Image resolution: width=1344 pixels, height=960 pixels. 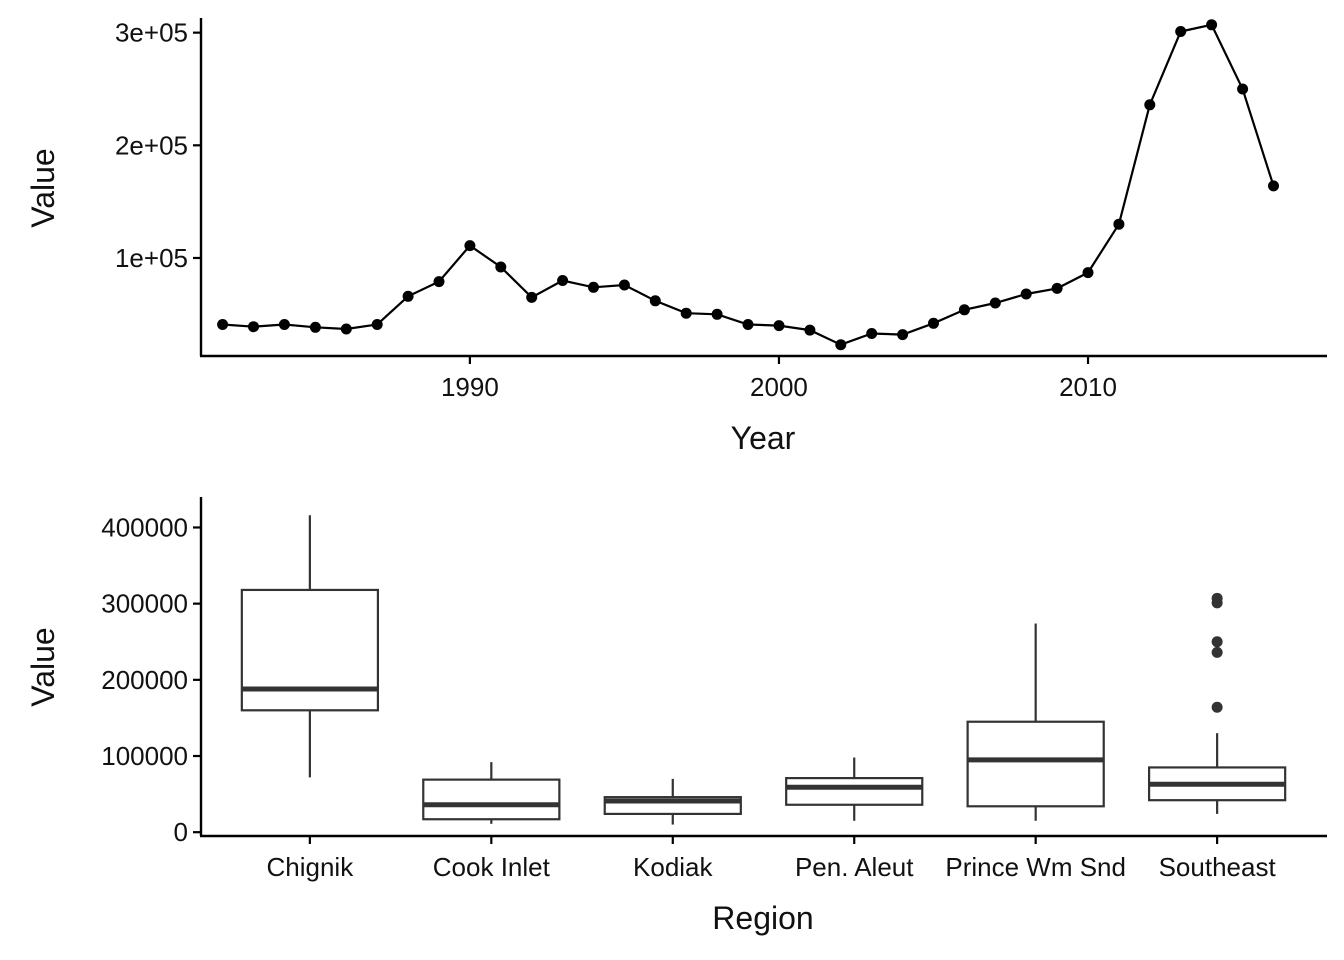 I want to click on line-chart-y-ticks: 1e+05 2e+05 3e+05, so click(x=158, y=145).